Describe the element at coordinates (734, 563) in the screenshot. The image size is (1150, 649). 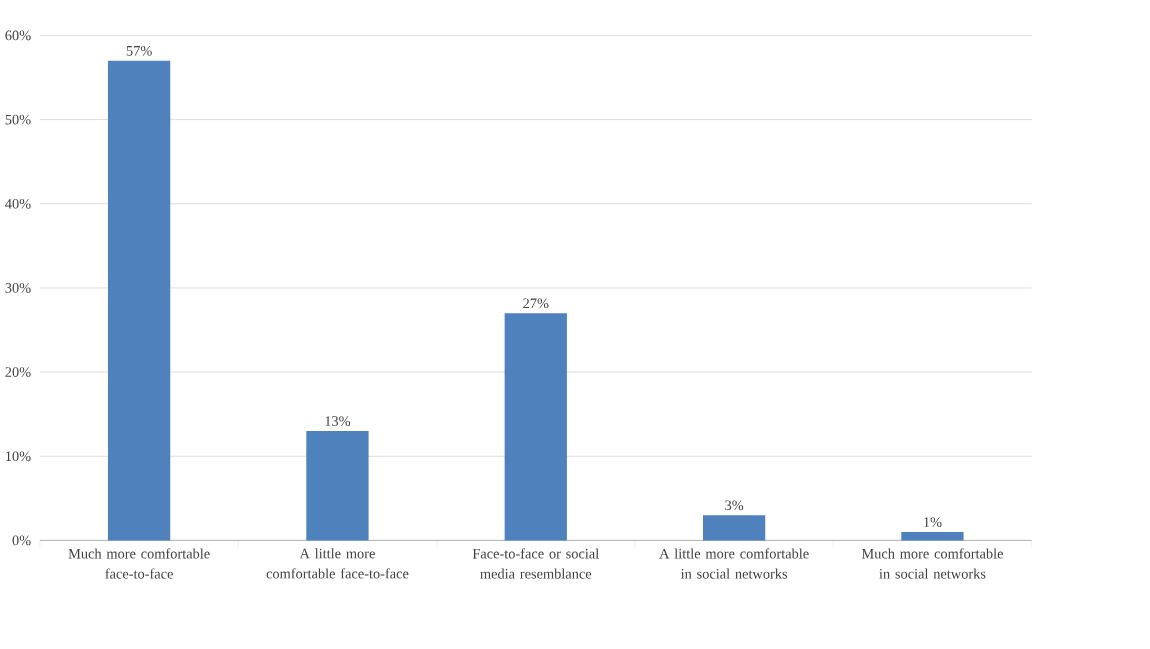
I see `x-tick-label: A little more comfortable in social networks` at that location.